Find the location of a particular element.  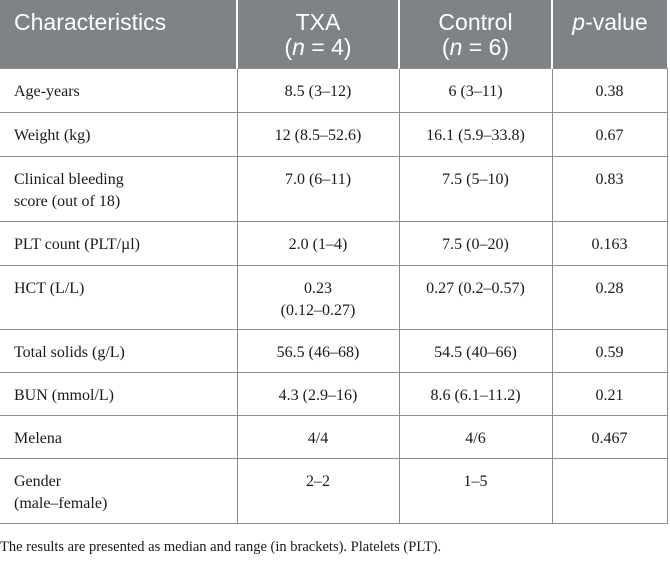

p-value: 0.21 is located at coordinates (609, 393).